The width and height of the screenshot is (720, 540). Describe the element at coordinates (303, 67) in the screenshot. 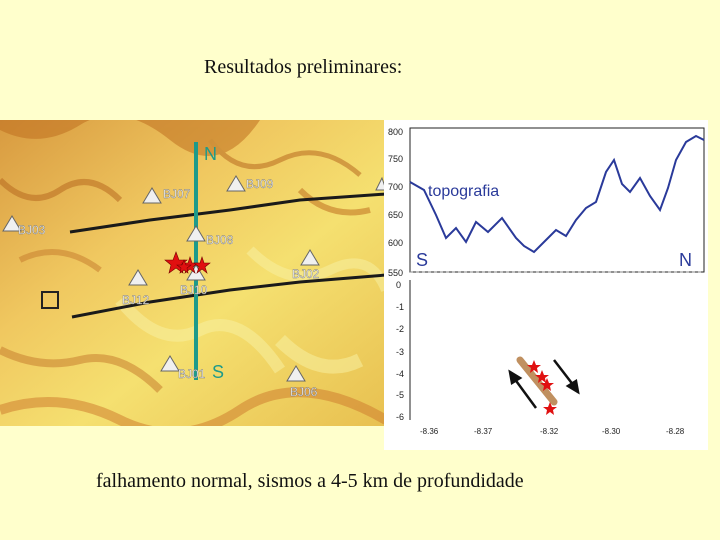

I see `slide-title: Resultados preliminares:` at that location.